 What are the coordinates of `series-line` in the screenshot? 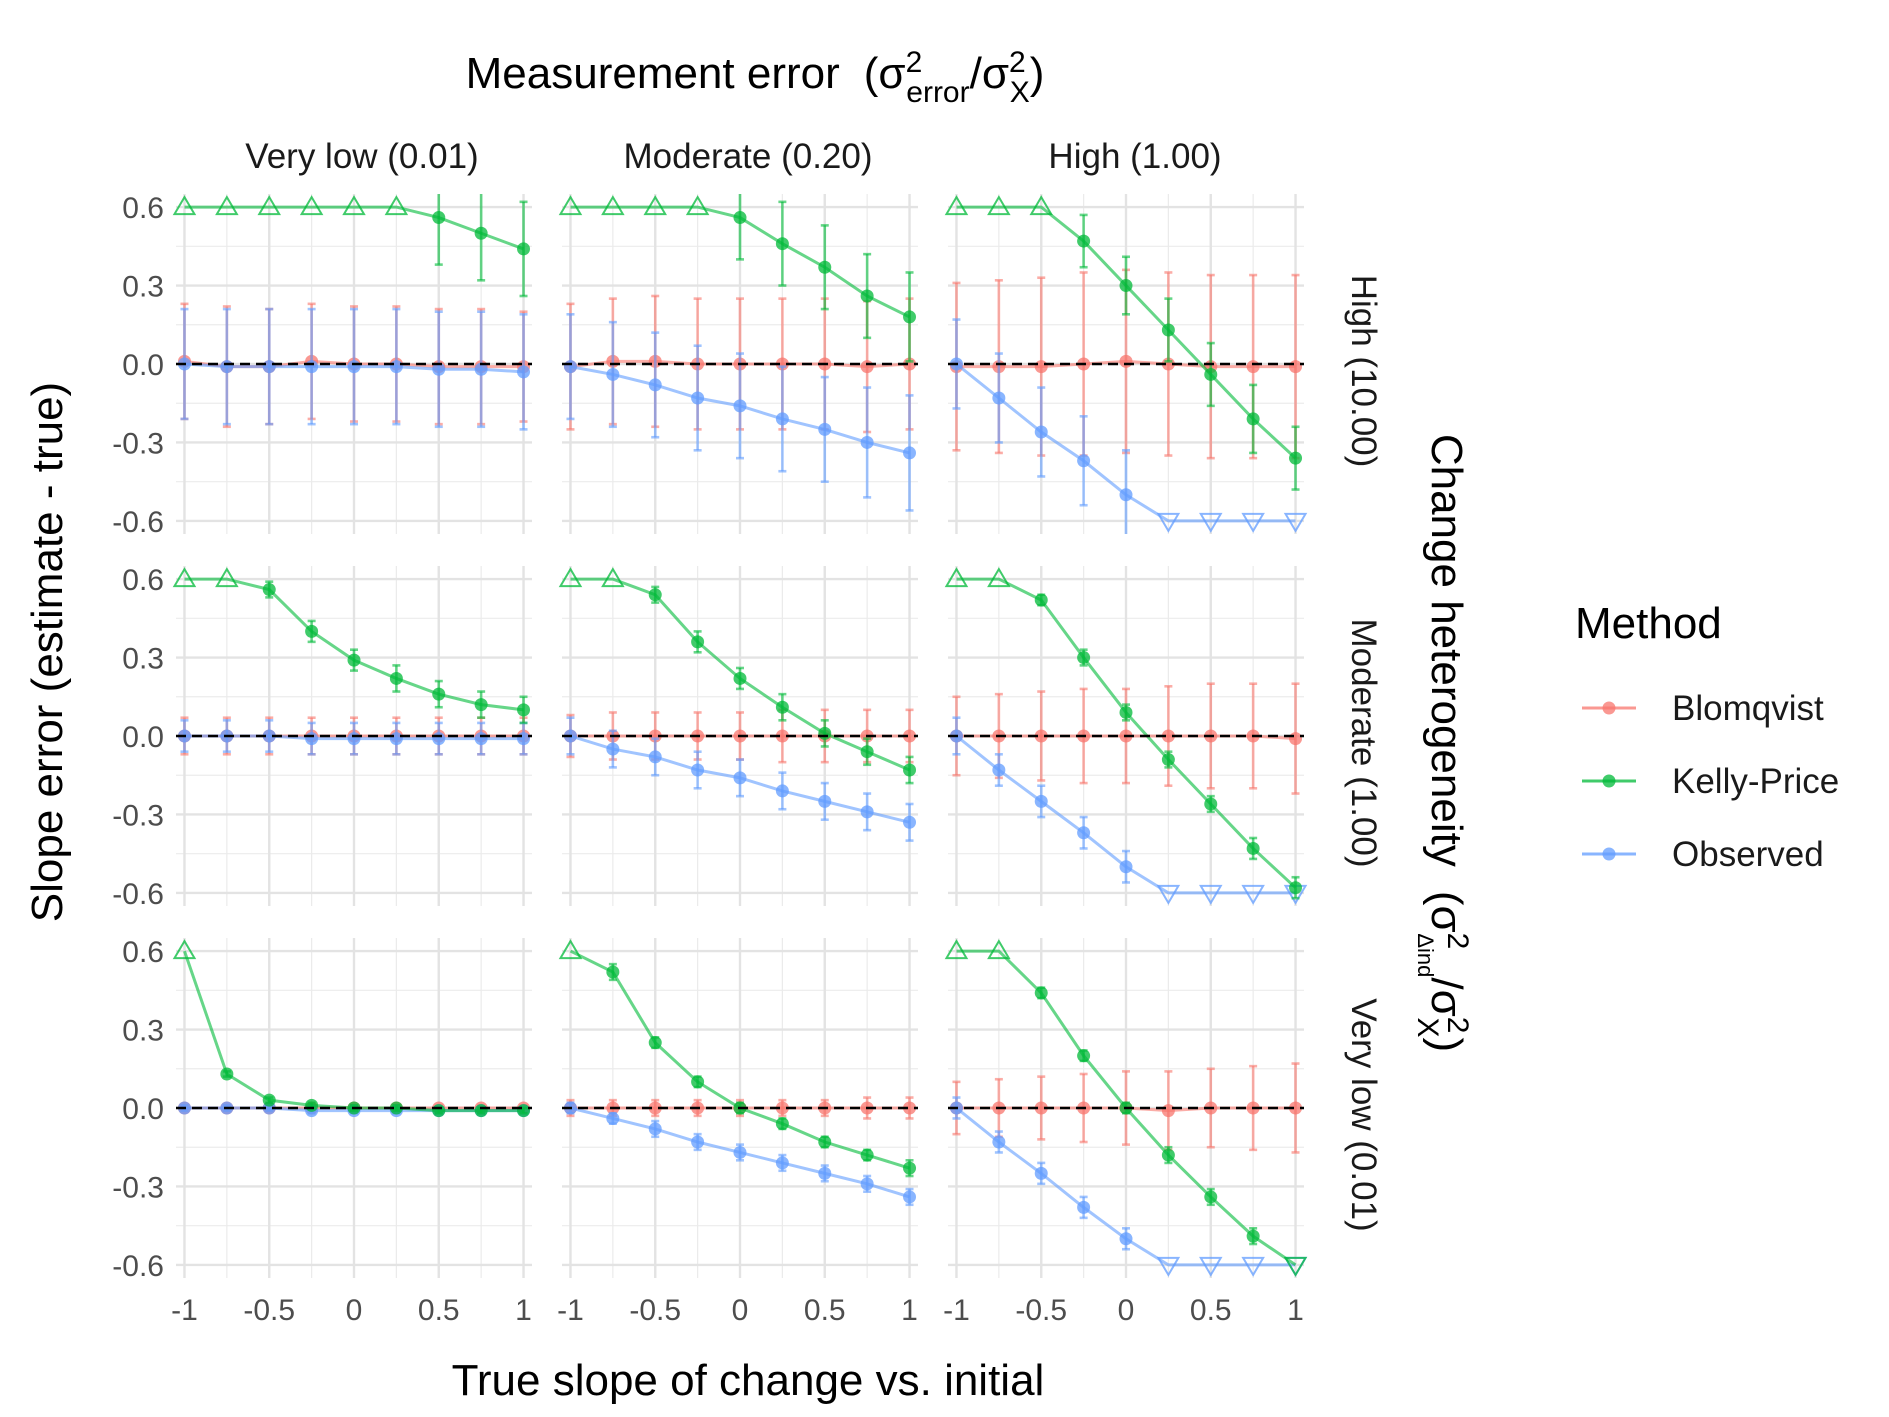 It's located at (354, 228).